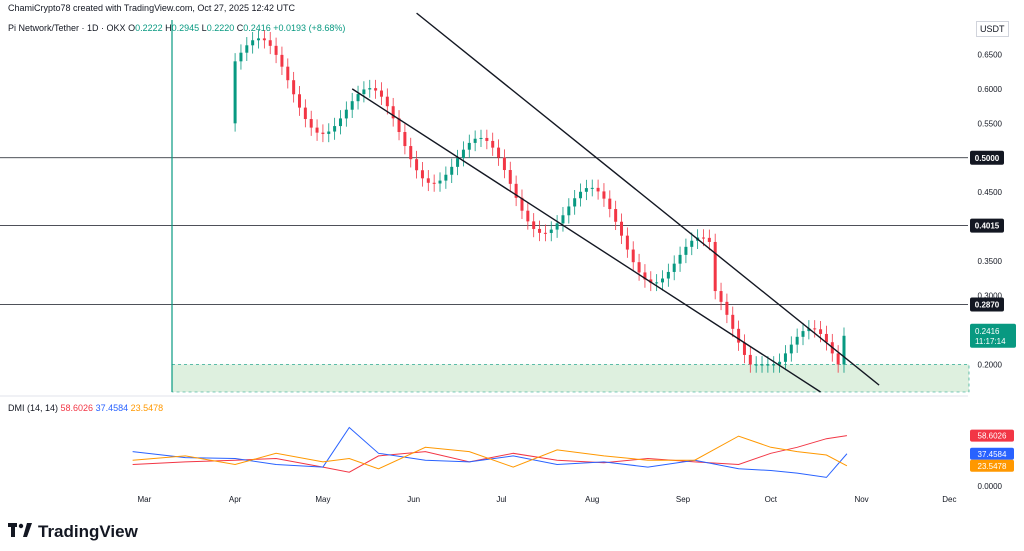 Image resolution: width=1024 pixels, height=551 pixels. What do you see at coordinates (33, 408) in the screenshot?
I see `dmi-label: DMI (14, 14)` at bounding box center [33, 408].